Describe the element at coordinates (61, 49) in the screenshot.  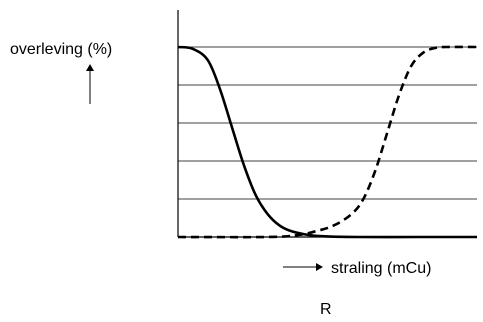
I see `y-axis-label: overleving (%)` at that location.